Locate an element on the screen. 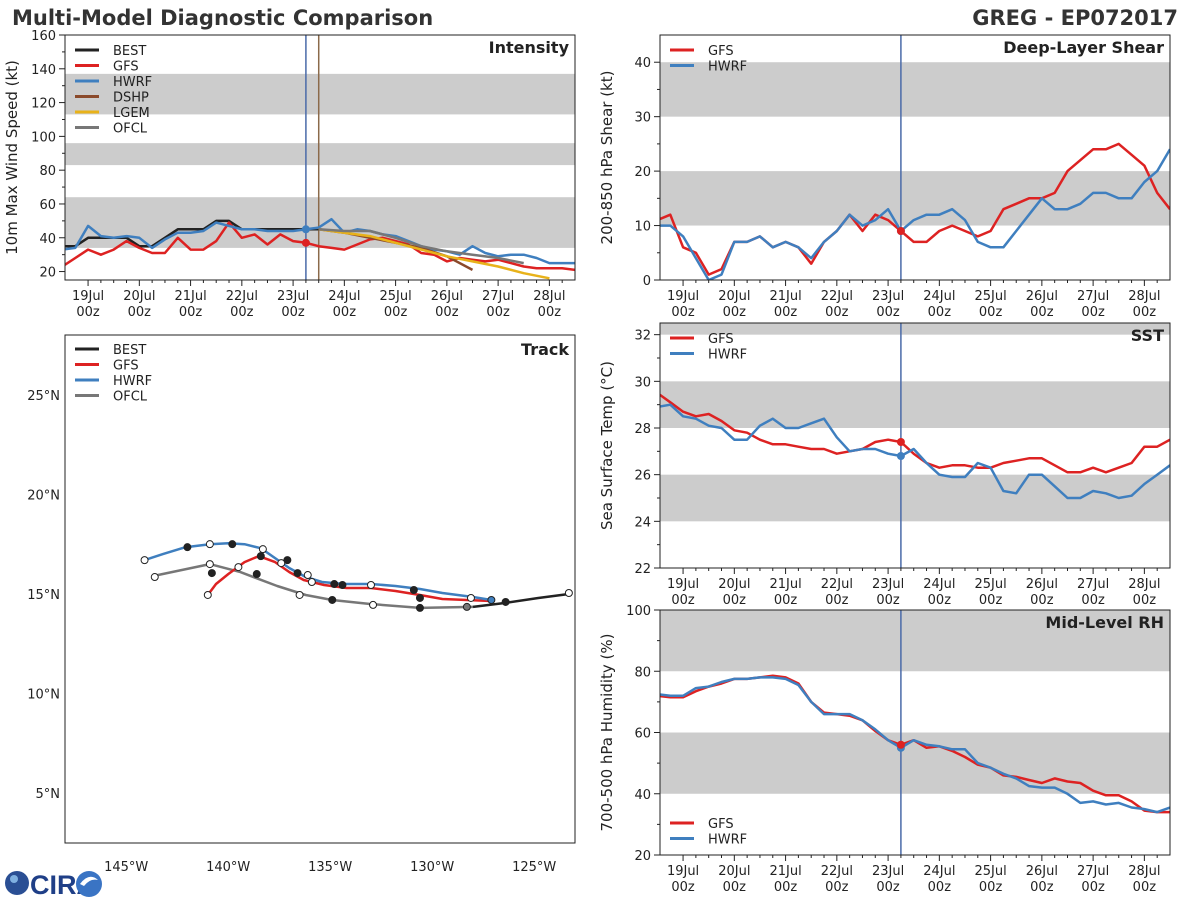 The image size is (1200, 900). sst-xtick-label: 28Jul is located at coordinates (1144, 584).